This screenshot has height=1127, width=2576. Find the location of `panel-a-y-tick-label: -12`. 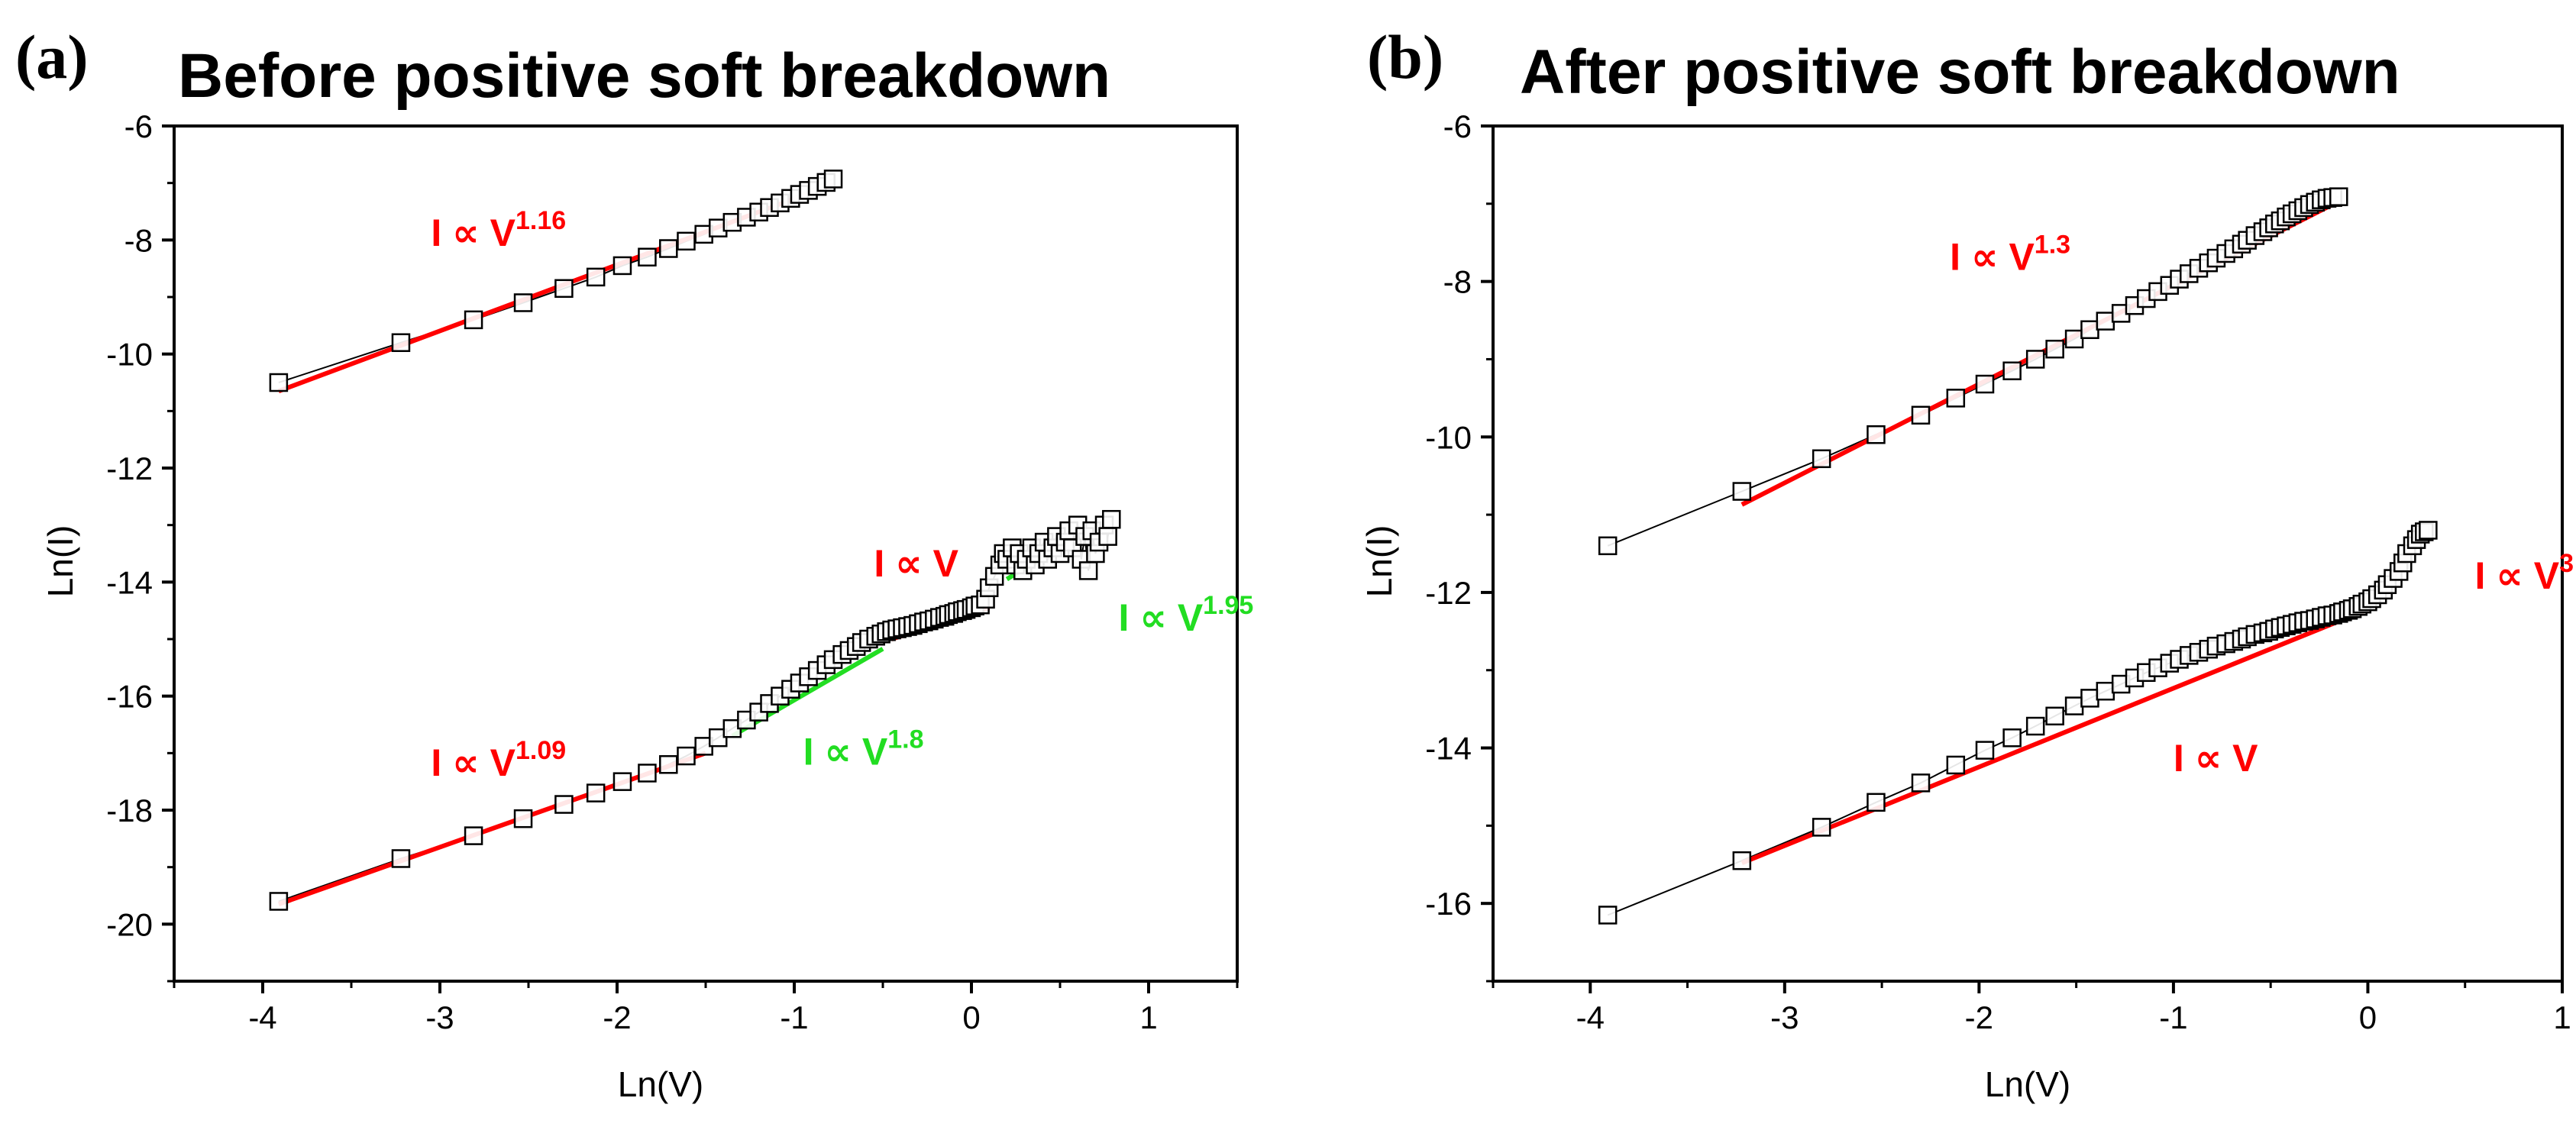

panel-a-y-tick-label: -12 is located at coordinates (129, 468).